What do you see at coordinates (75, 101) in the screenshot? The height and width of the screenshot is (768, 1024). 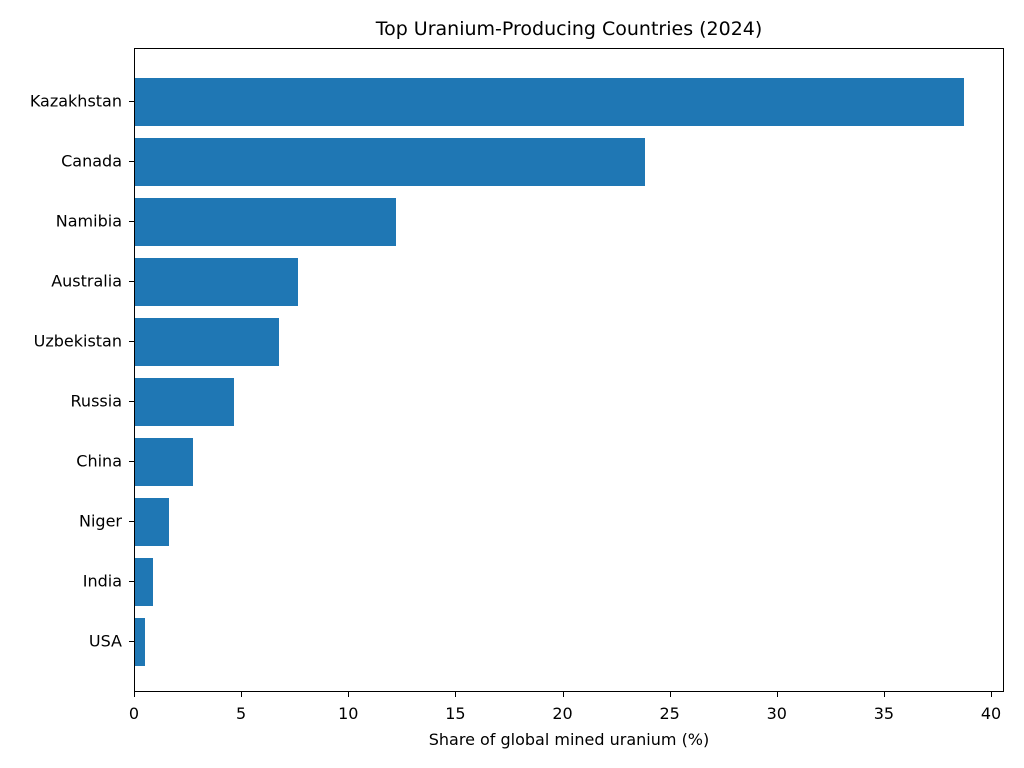 I see `y-tick-label: Kazakhstan` at bounding box center [75, 101].